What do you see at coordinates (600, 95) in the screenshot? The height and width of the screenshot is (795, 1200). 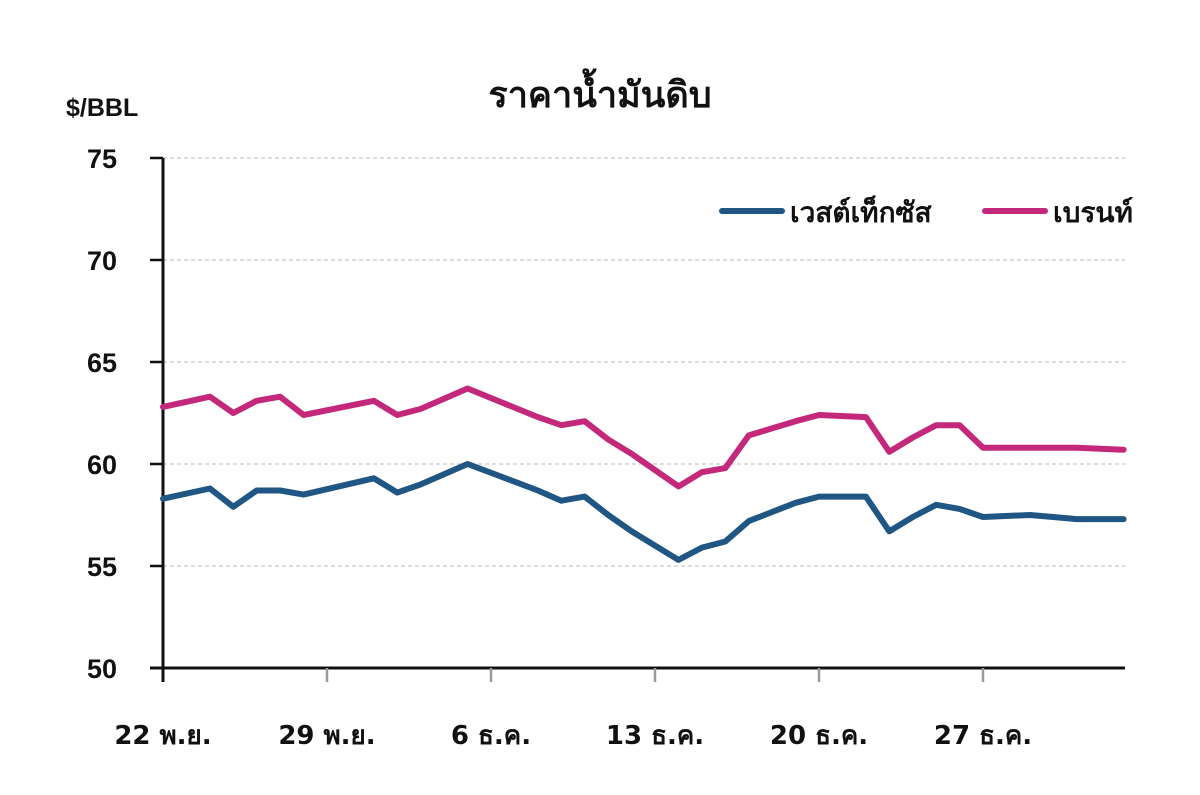 I see `chart-title: ราคาน้ำมันดิบ` at bounding box center [600, 95].